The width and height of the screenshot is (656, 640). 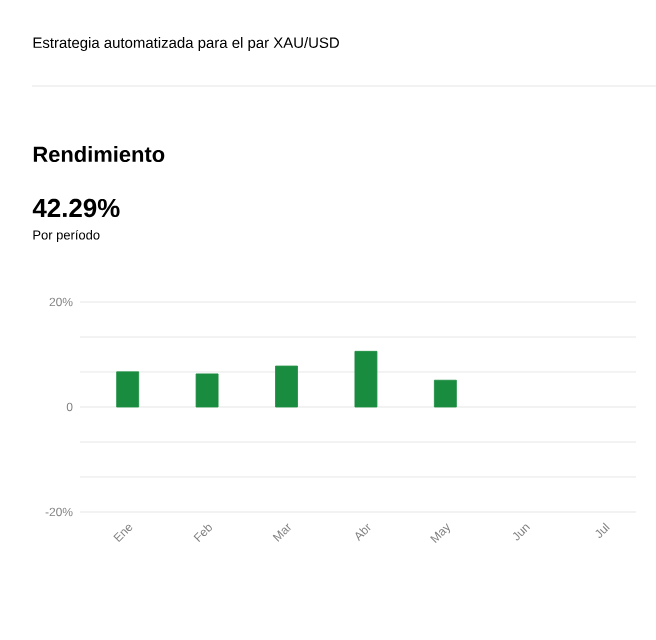 What do you see at coordinates (76, 208) in the screenshot?
I see `text: 42.29%` at bounding box center [76, 208].